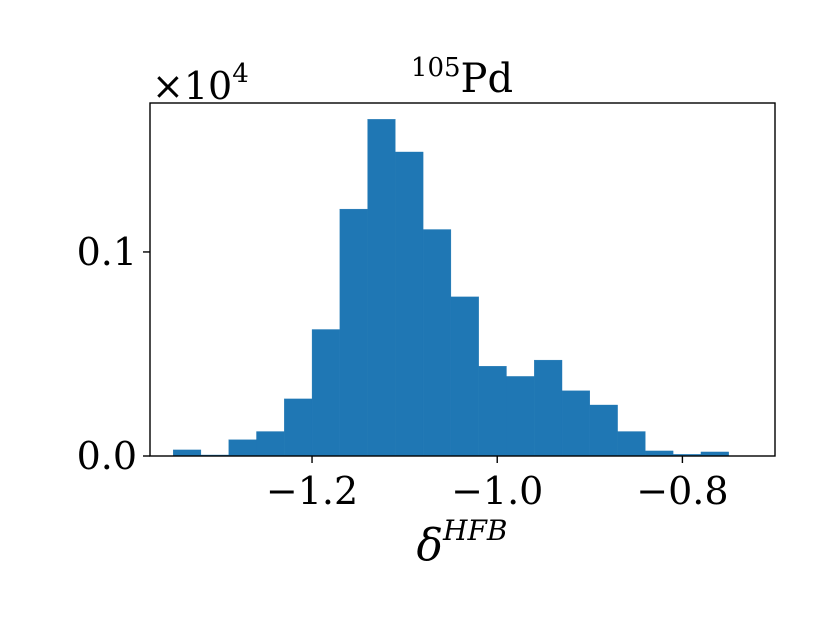 The height and width of the screenshot is (623, 830). I want to click on x-axis-label: δHFB, so click(462, 542).